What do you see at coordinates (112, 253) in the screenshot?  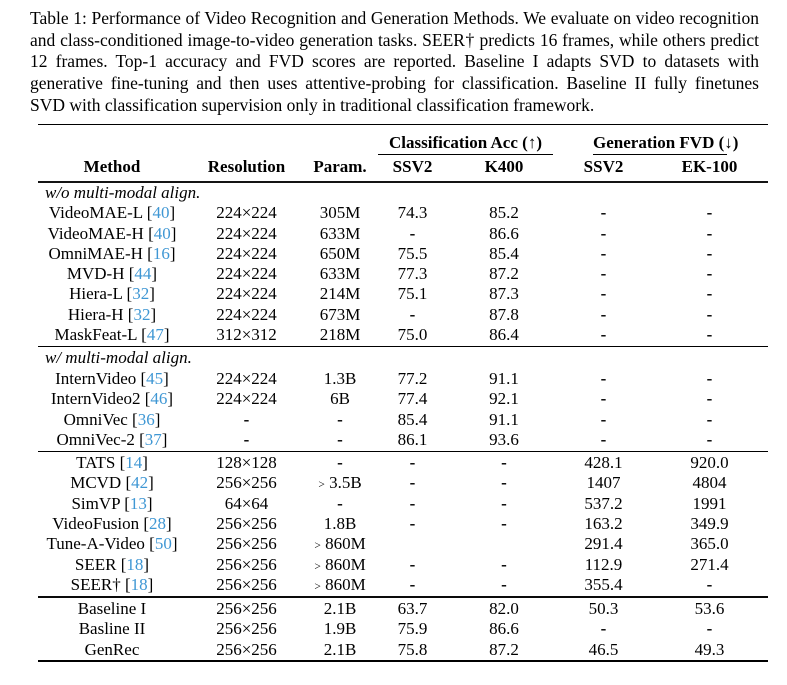 I see `method-name: OmniMAE-H [16]` at bounding box center [112, 253].